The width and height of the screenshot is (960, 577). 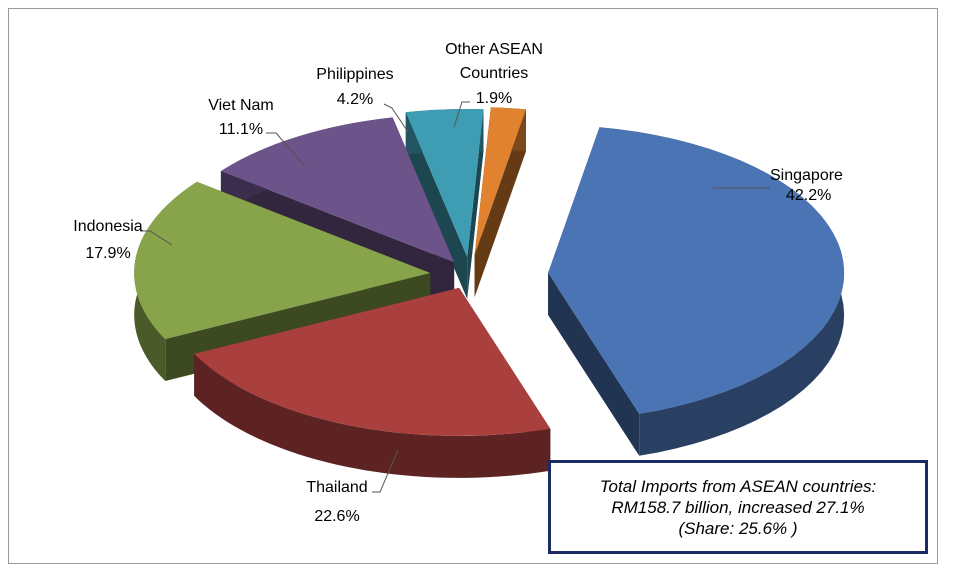 What do you see at coordinates (494, 98) in the screenshot?
I see `slice-value-label: 1.9%` at bounding box center [494, 98].